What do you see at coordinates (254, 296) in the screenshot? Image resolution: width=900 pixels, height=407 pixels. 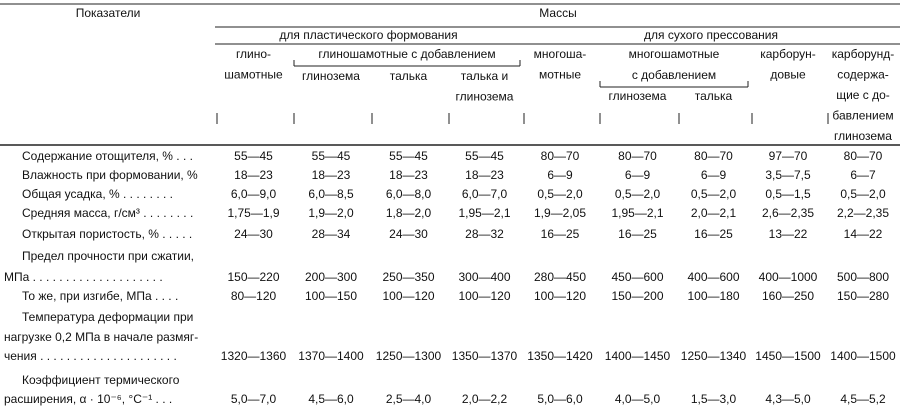 I see `cell-value: 80—120` at bounding box center [254, 296].